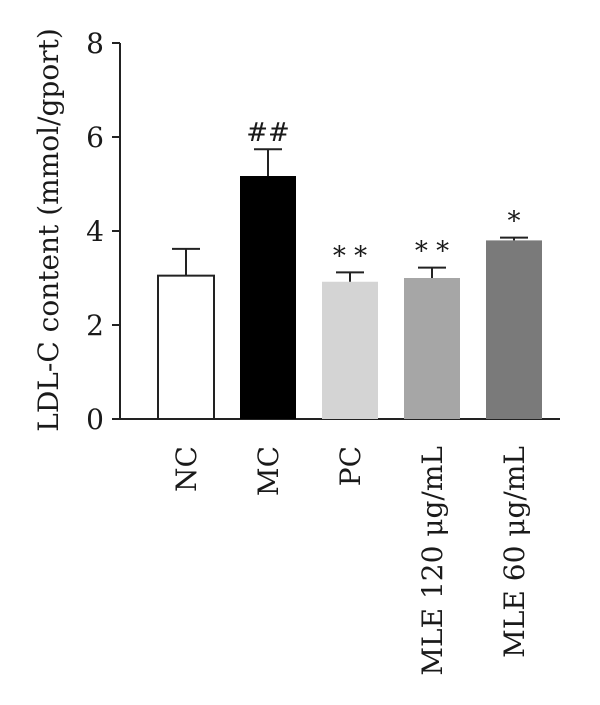 The image size is (600, 705). I want to click on significance-label: ##, so click(268, 133).